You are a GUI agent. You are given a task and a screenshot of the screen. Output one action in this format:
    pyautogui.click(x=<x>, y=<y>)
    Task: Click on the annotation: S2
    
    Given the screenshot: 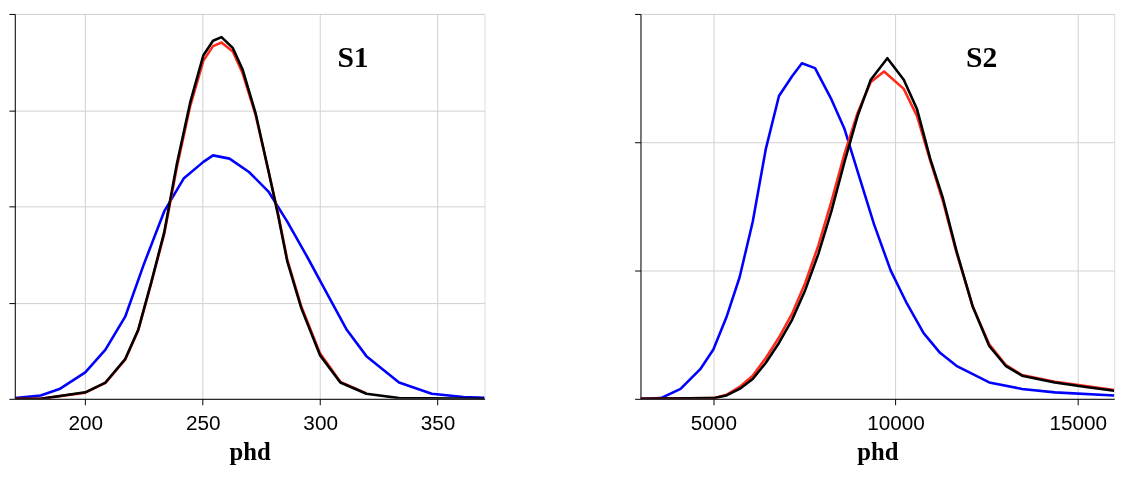 What is the action you would take?
    pyautogui.click(x=981, y=57)
    